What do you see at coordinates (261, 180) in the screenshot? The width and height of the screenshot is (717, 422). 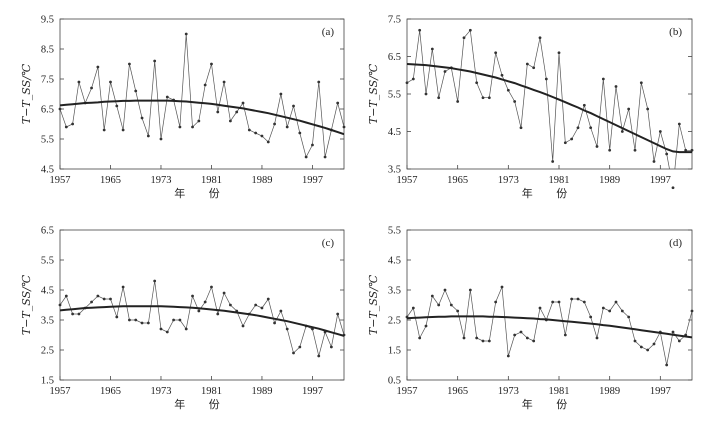 I see `x-tick-label: 1989` at bounding box center [261, 180].